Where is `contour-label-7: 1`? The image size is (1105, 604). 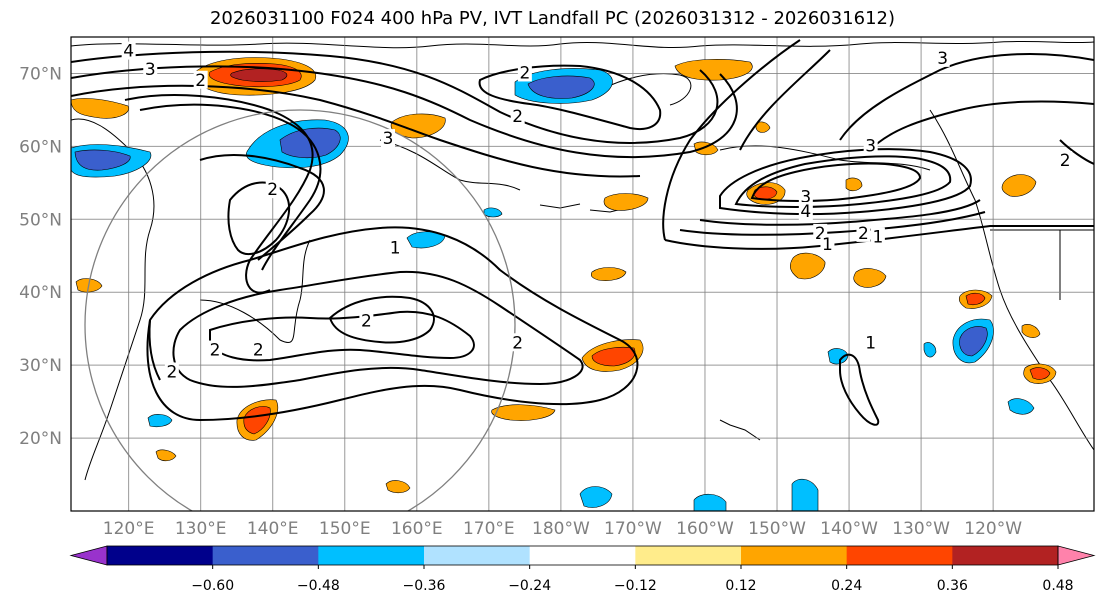
contour-label-7: 1 is located at coordinates (395, 248).